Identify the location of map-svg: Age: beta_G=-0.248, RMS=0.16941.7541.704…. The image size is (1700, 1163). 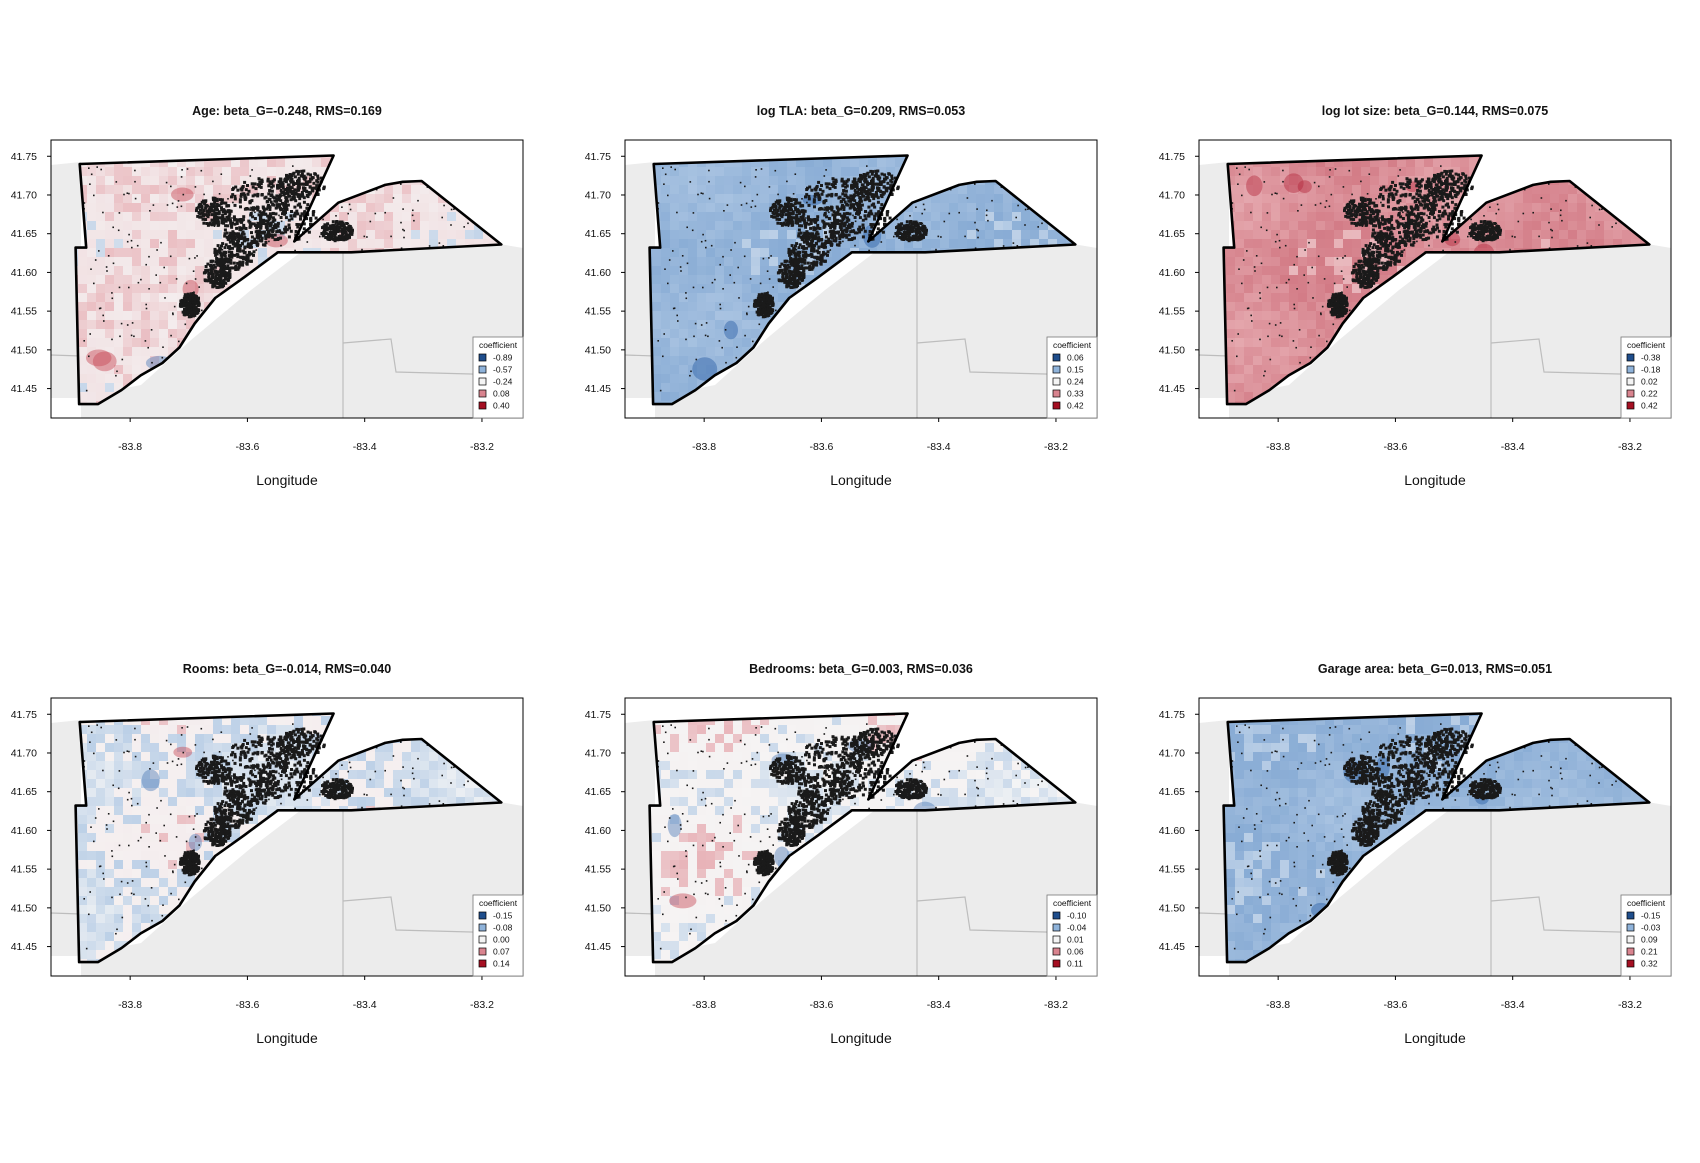
(286, 350).